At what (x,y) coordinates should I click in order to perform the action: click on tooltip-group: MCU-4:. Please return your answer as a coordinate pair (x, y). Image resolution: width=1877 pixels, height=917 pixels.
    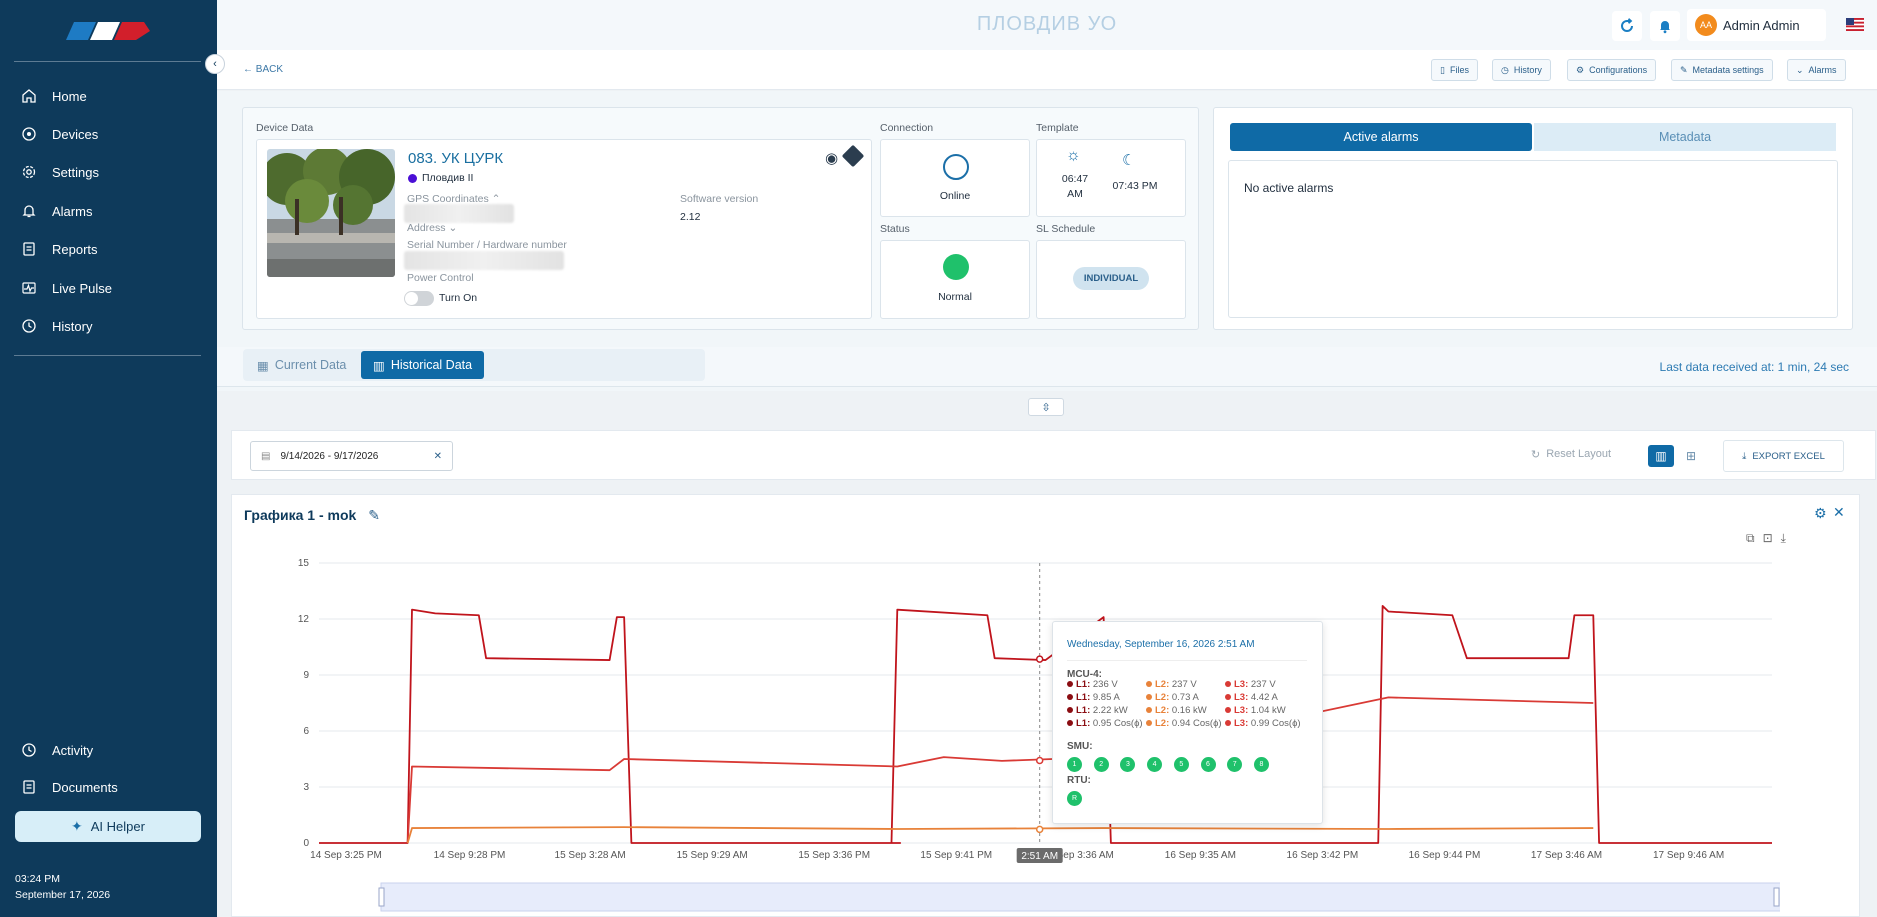
    Looking at the image, I should click on (1084, 674).